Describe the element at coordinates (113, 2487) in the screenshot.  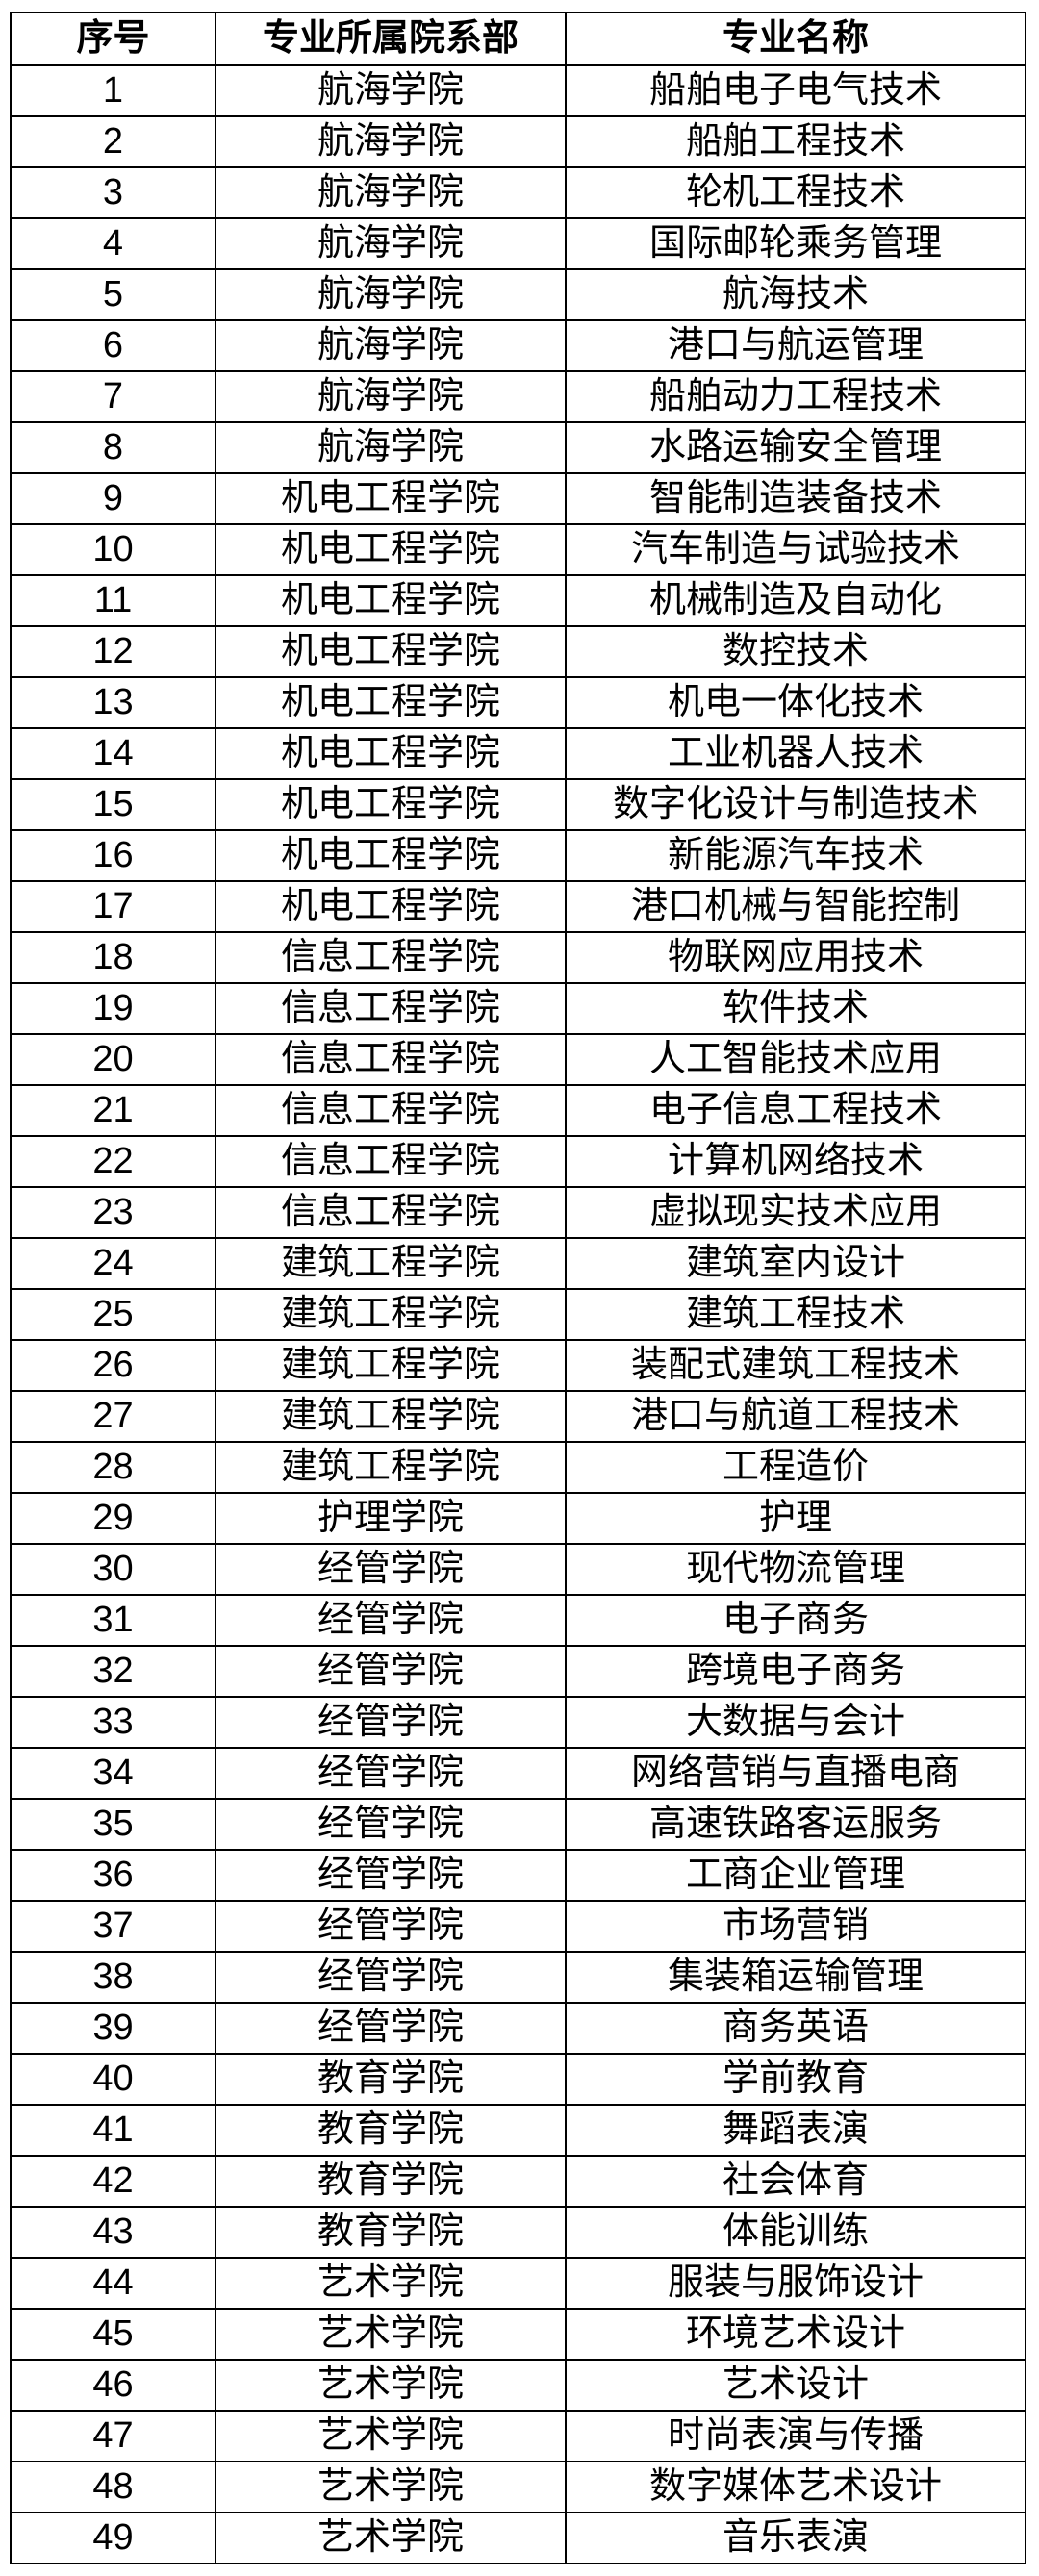
I see `cell-index: 48` at that location.